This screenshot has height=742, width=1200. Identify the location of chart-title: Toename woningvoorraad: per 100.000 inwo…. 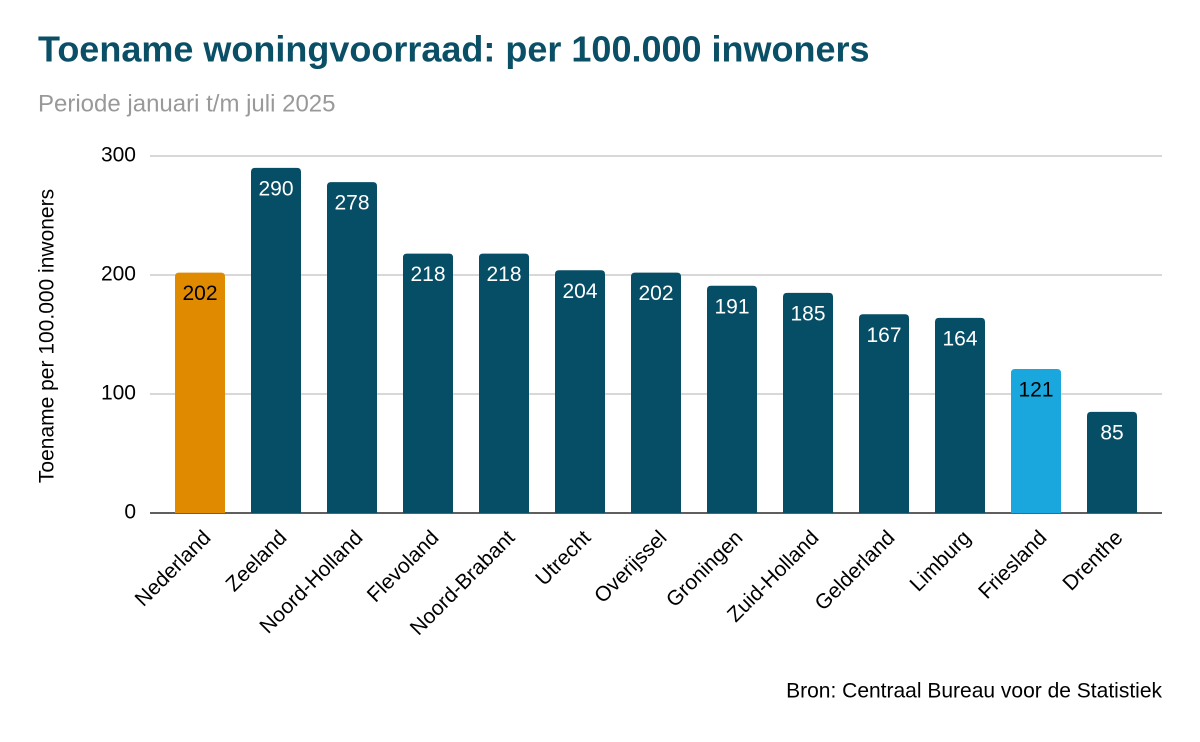
(454, 49).